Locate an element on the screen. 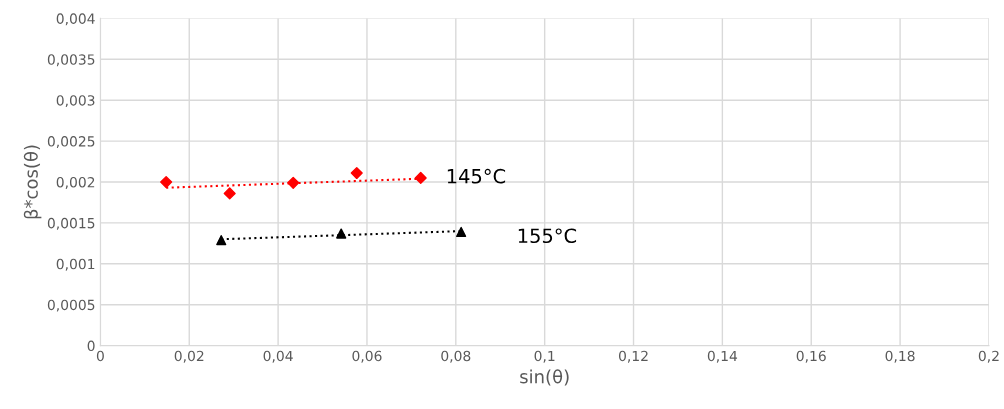 This screenshot has width=1004, height=409. x-tick-label: 0,04 is located at coordinates (278, 356).